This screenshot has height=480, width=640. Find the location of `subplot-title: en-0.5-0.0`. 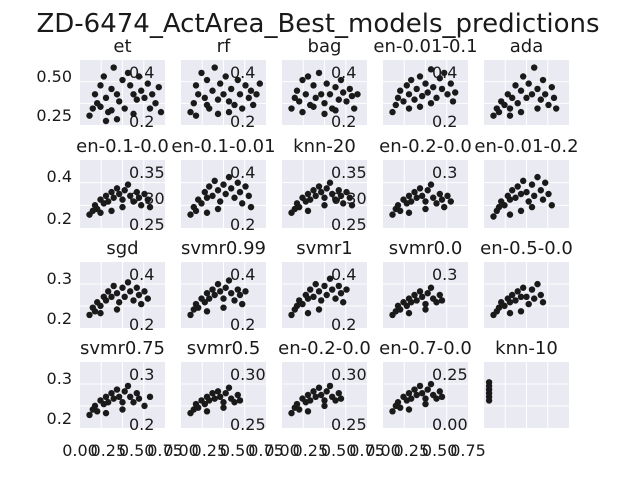

subplot-title: en-0.5-0.0 is located at coordinates (526, 248).